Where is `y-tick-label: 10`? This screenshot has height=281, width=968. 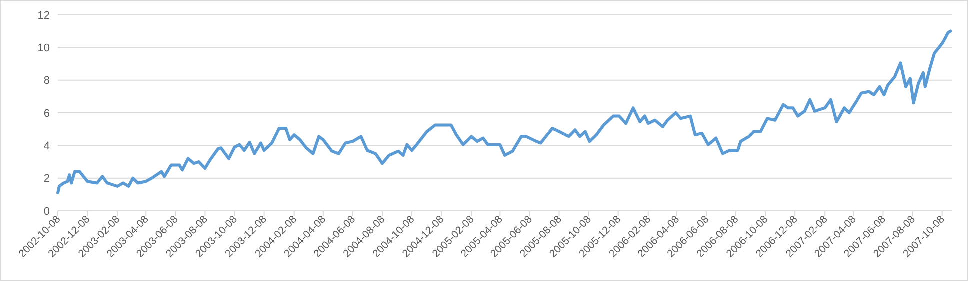 y-tick-label: 10 is located at coordinates (44, 48).